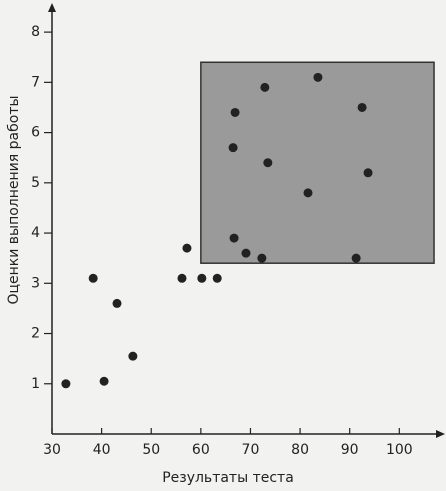 The height and width of the screenshot is (491, 446). I want to click on x-axis-label: Результаты теста, so click(228, 478).